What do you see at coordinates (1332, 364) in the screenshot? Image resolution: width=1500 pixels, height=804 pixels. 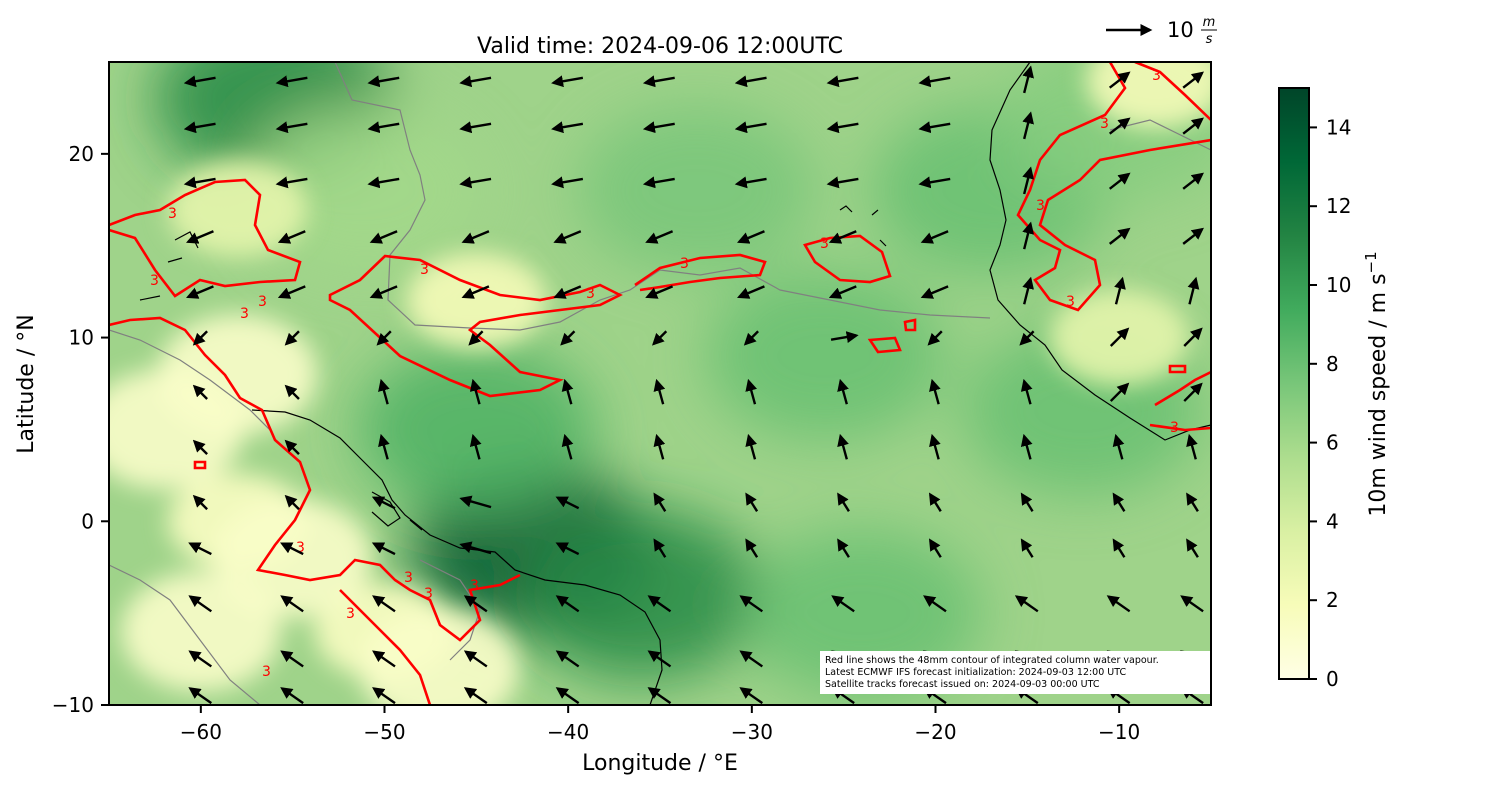 I see `colorbar-tick-label: 8` at bounding box center [1332, 364].